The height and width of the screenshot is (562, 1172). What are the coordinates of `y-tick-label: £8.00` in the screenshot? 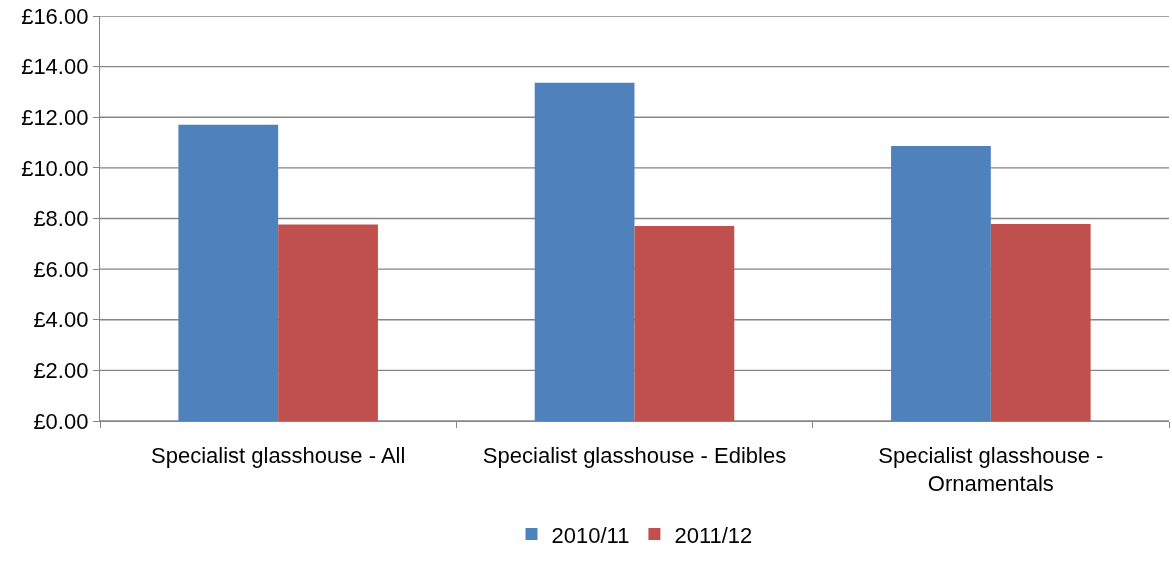 It's located at (61, 219).